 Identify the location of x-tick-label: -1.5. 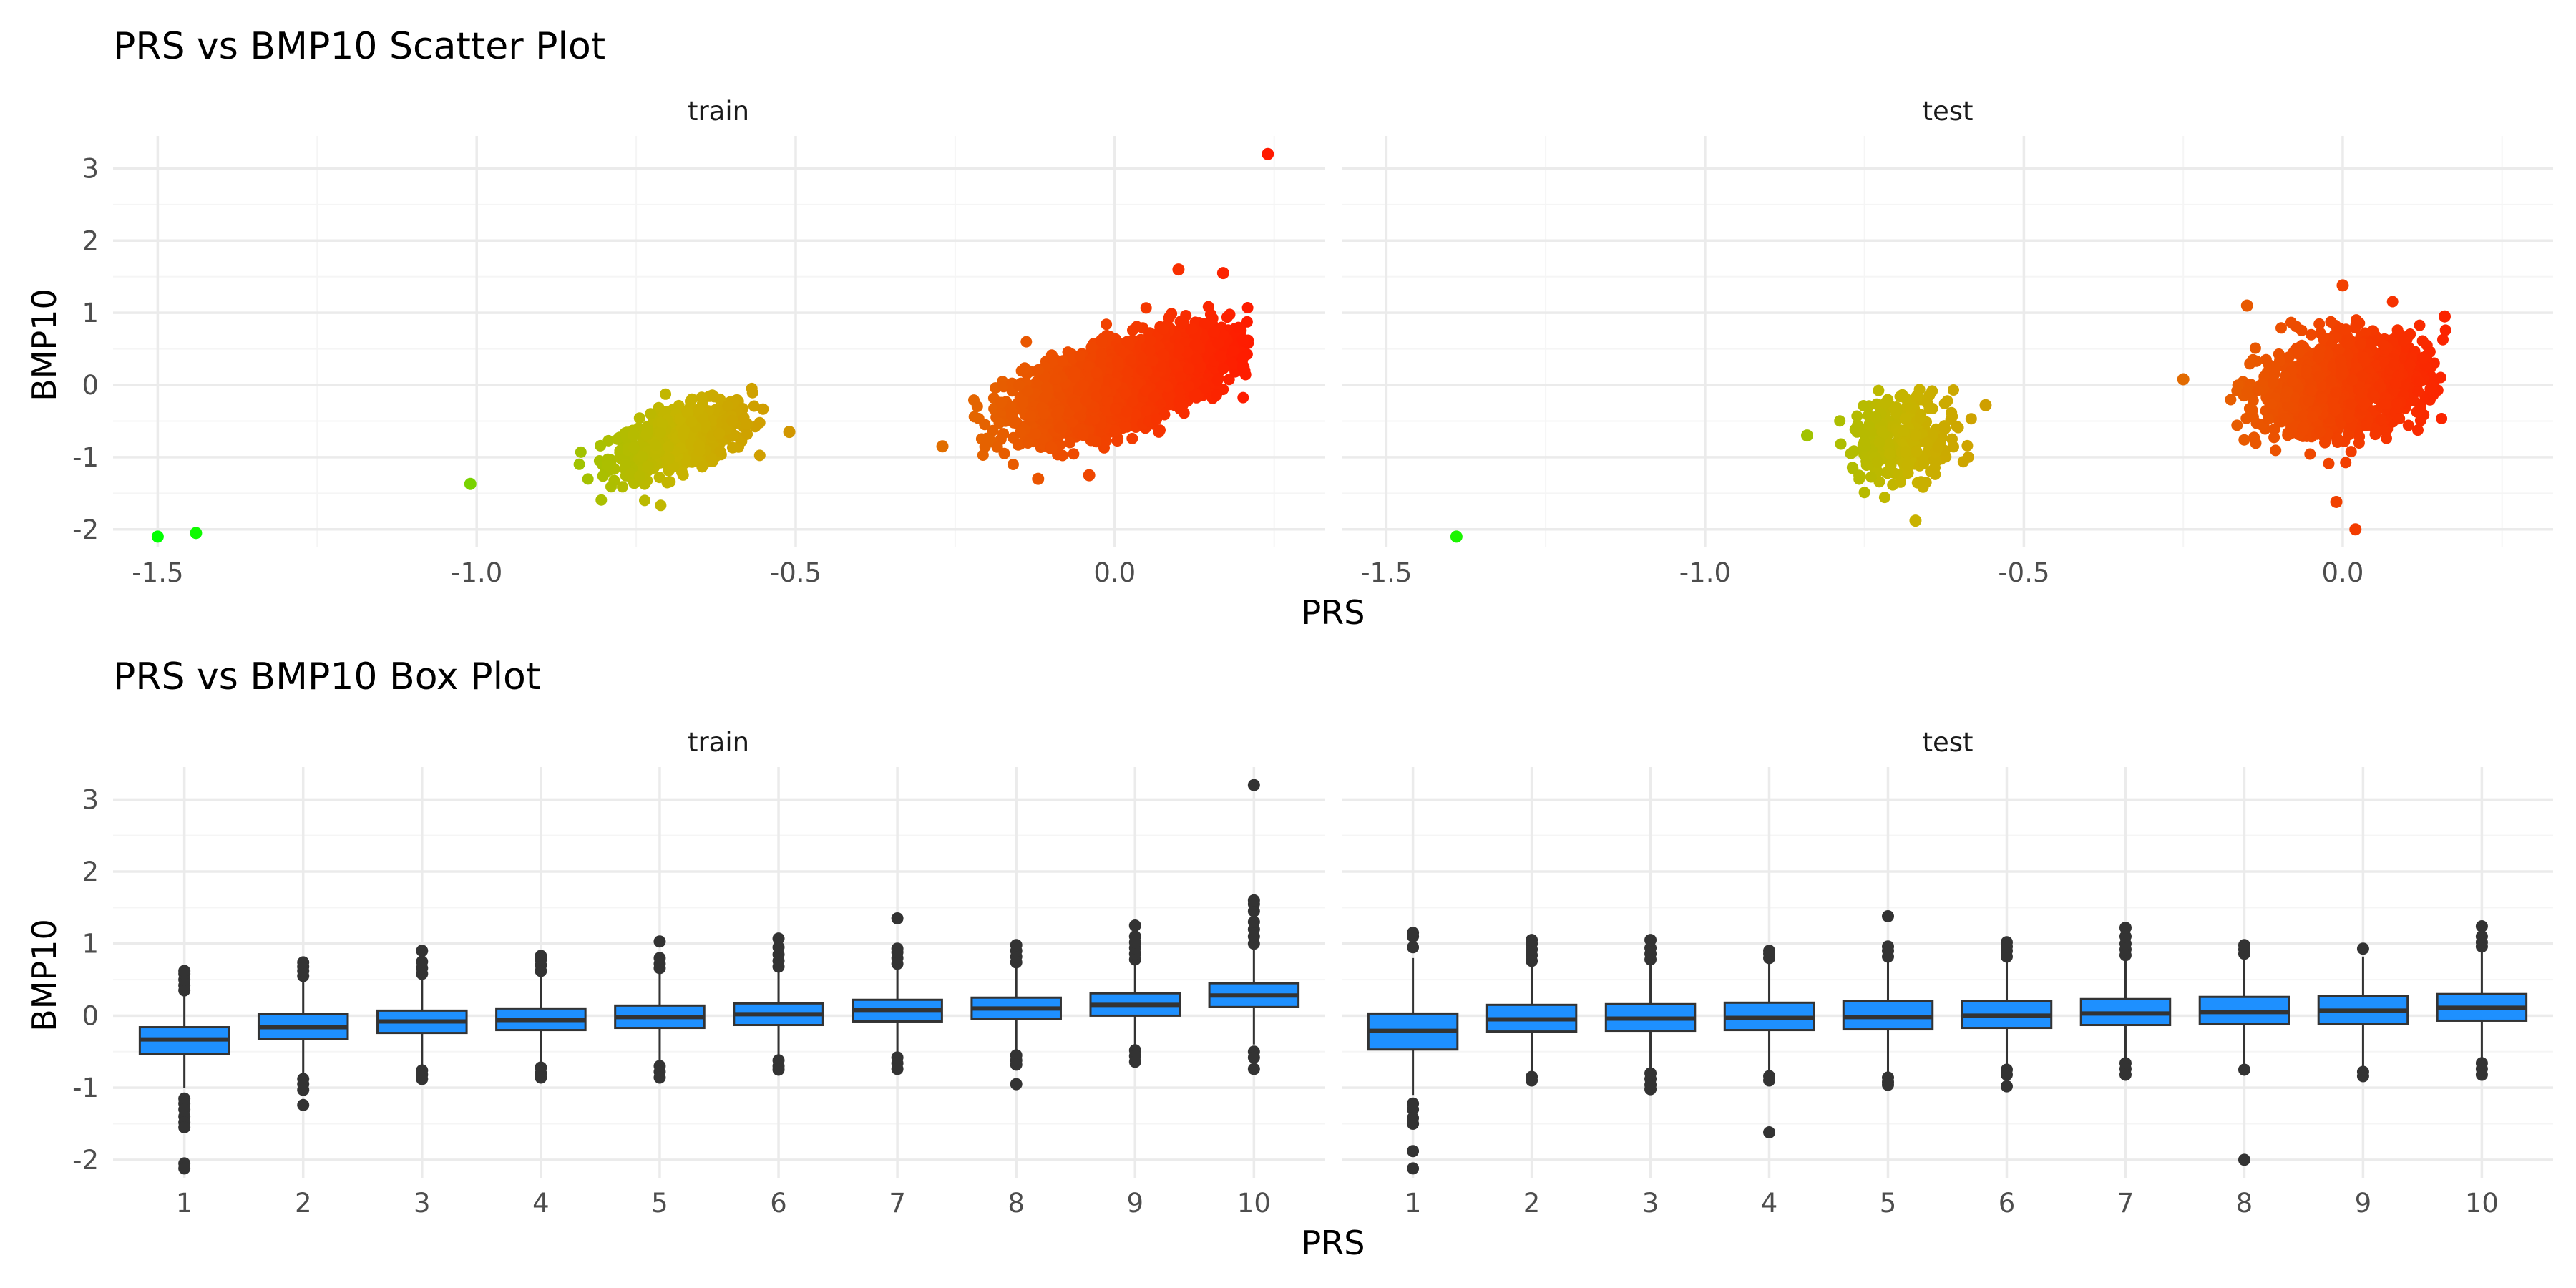
(157, 572).